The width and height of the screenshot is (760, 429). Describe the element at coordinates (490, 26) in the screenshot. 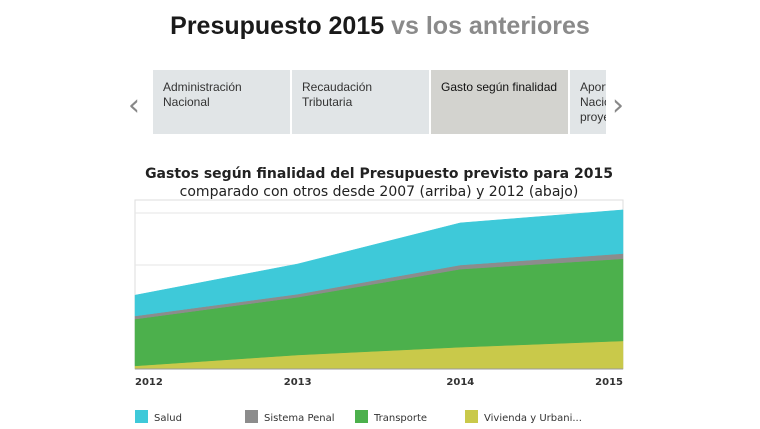

I see `title-rest: vs los anteriores` at that location.